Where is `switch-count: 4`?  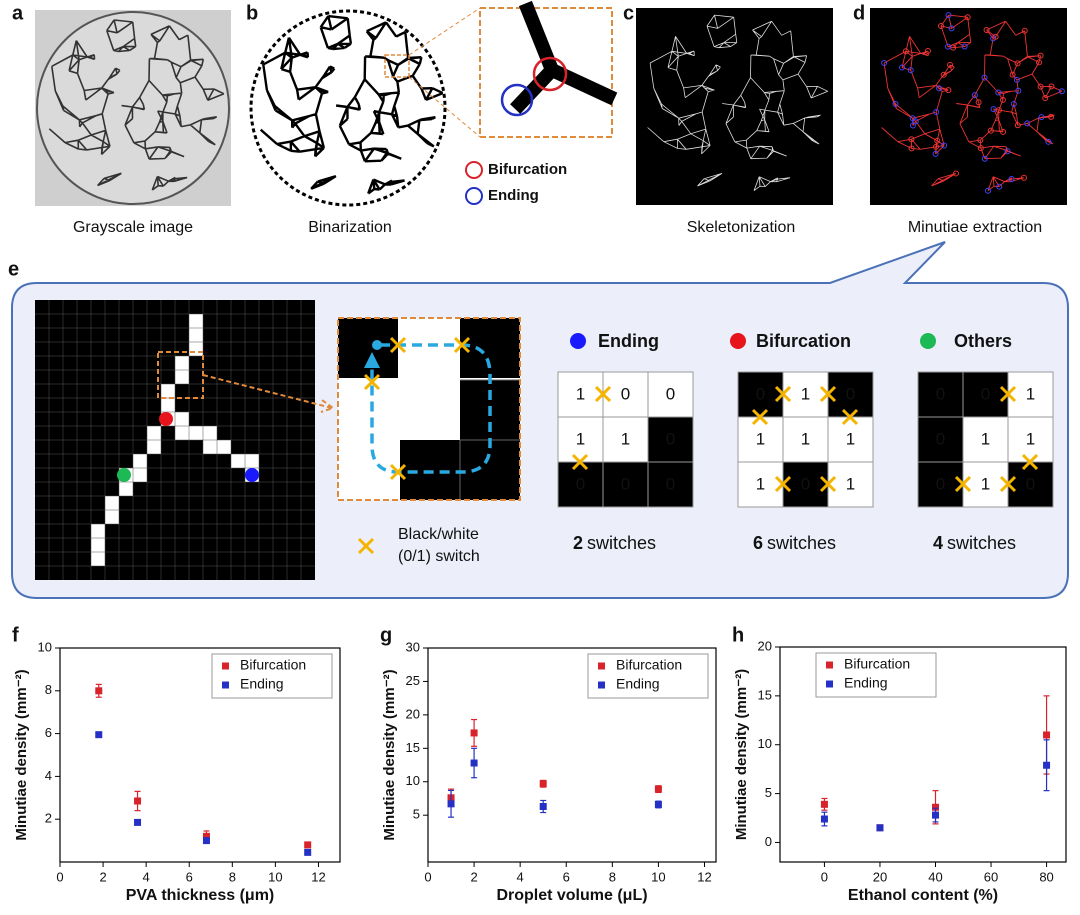 switch-count: 4 is located at coordinates (938, 543).